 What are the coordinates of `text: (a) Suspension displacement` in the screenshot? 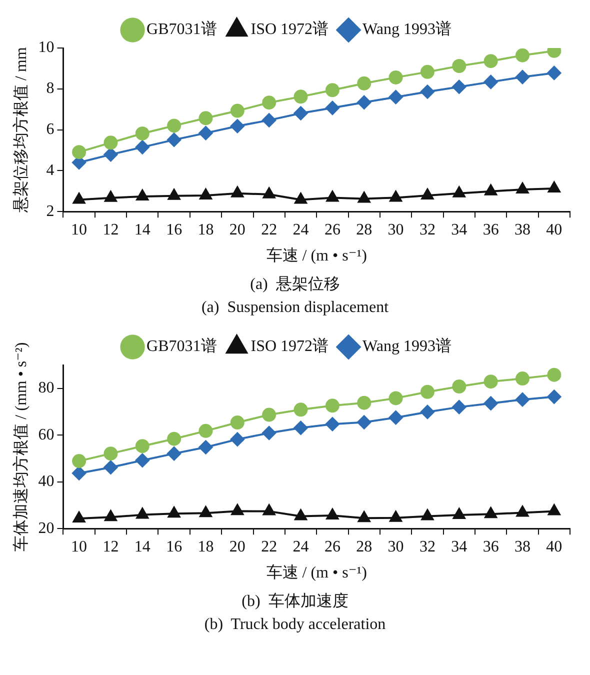 It's located at (295, 308).